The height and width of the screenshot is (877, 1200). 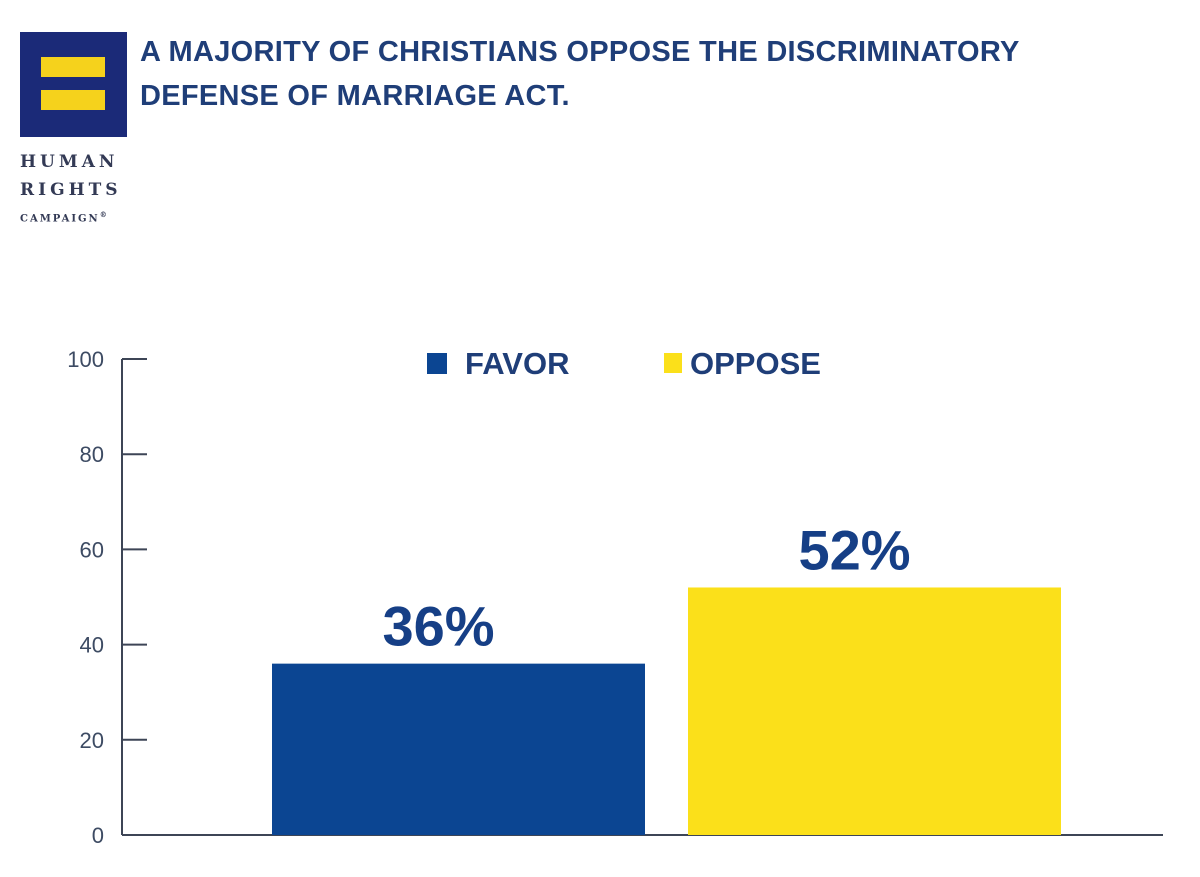 I want to click on logo-equal-bar-top, so click(x=73, y=67).